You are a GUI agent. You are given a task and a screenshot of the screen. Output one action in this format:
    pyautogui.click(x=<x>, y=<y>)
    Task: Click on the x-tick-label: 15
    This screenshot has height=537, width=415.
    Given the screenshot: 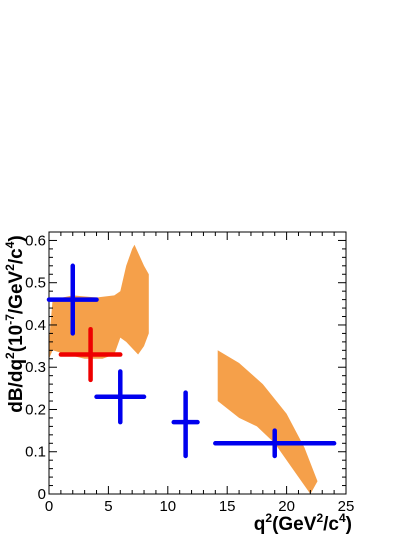 What is the action you would take?
    pyautogui.click(x=227, y=506)
    